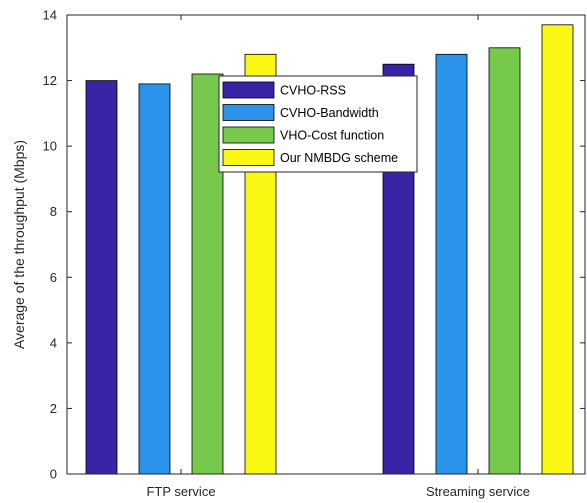  What do you see at coordinates (339, 158) in the screenshot?
I see `legend-label: Our NMBDG scheme` at bounding box center [339, 158].